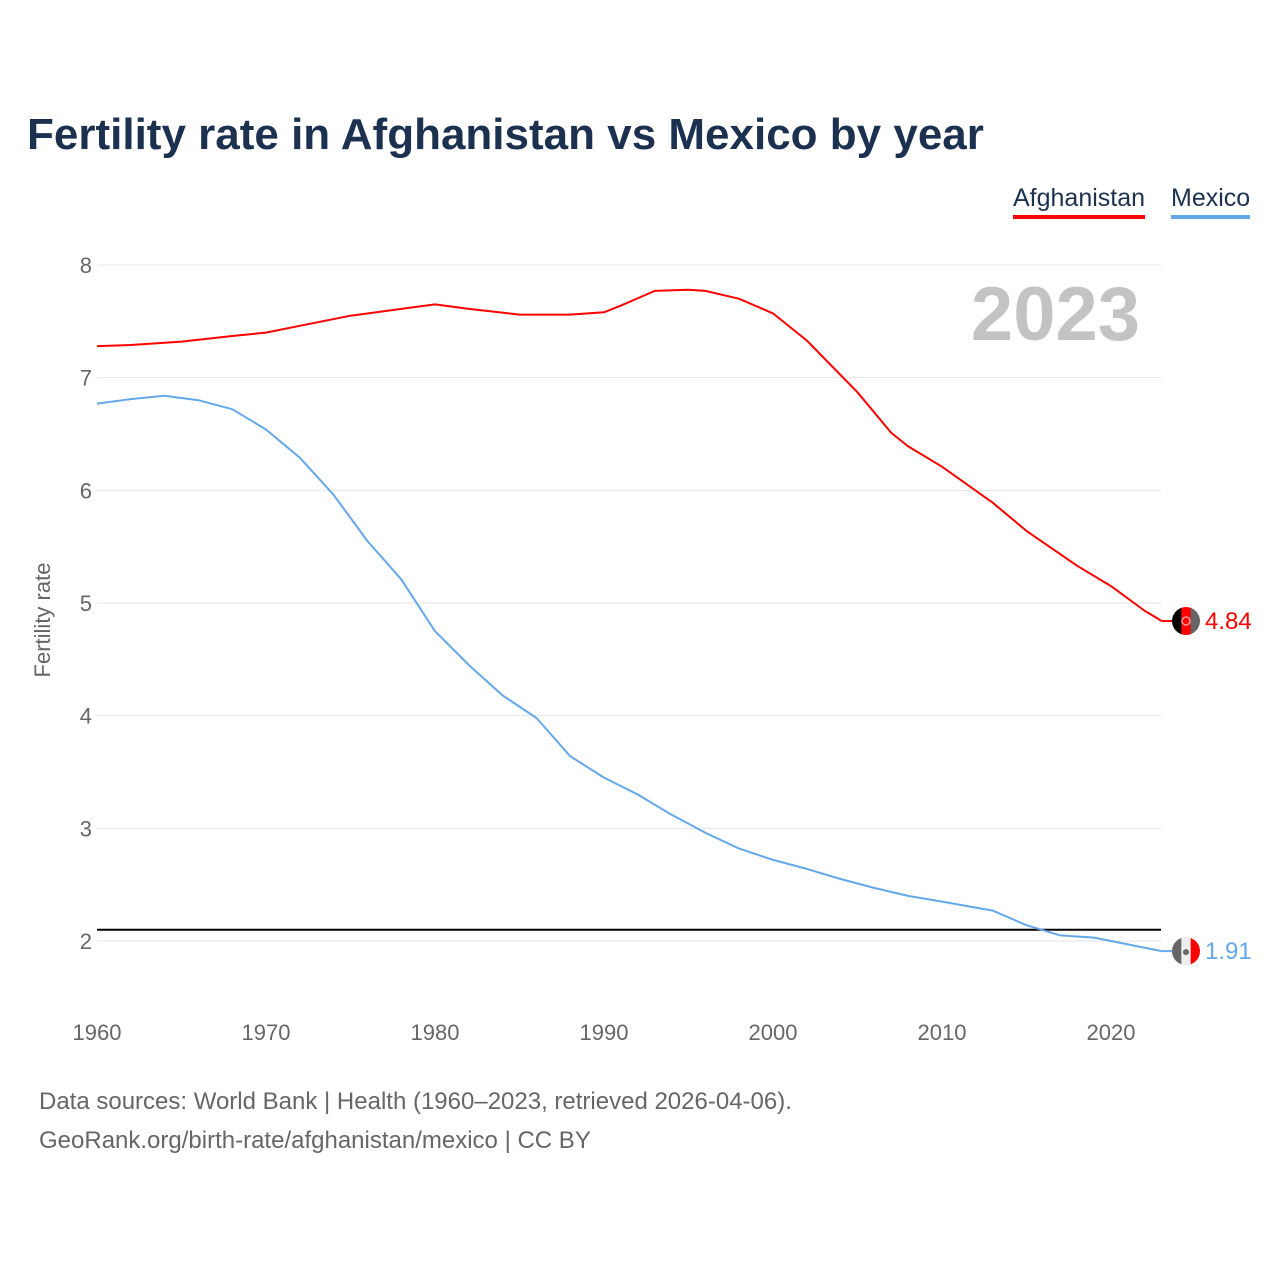 The image size is (1280, 1280). What do you see at coordinates (1111, 1032) in the screenshot?
I see `x-tick-label: 2020` at bounding box center [1111, 1032].